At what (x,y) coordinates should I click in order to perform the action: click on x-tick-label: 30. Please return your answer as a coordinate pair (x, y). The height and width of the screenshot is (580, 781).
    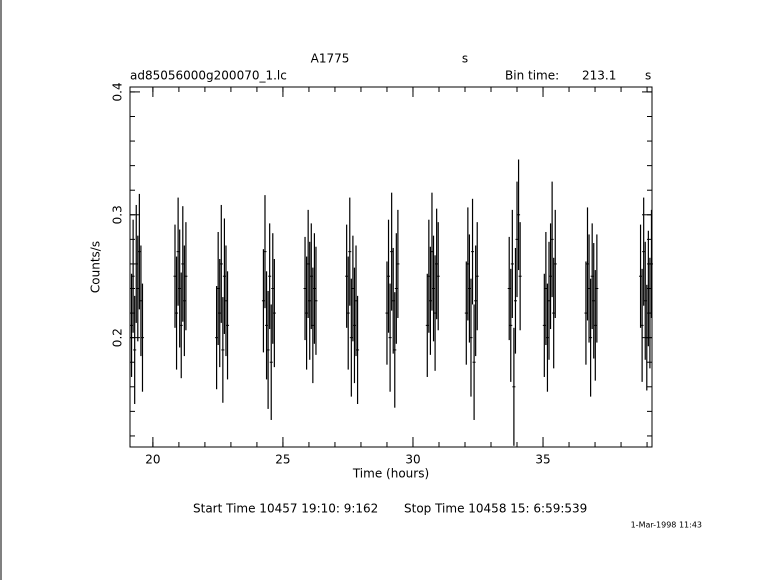
    Looking at the image, I should click on (412, 460).